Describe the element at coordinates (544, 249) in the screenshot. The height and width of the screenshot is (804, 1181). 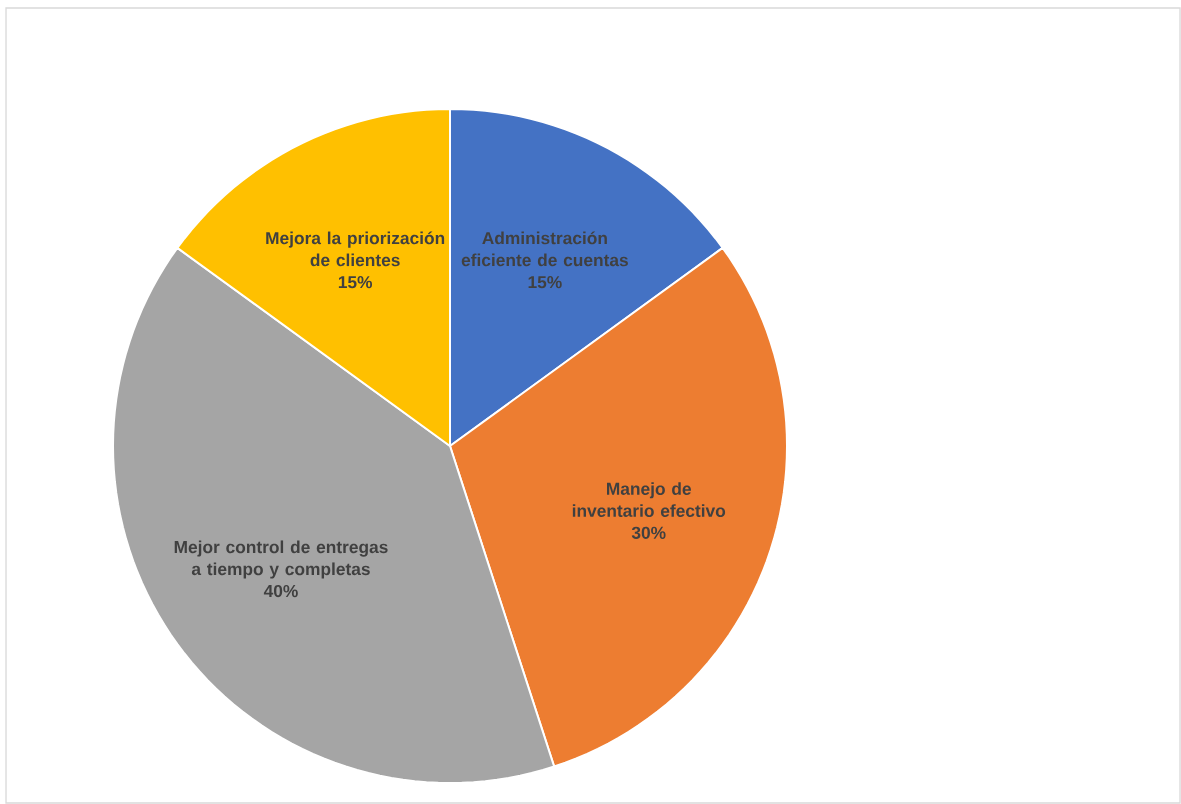
I see `slice-label: Administración eficiente de cuentas` at that location.